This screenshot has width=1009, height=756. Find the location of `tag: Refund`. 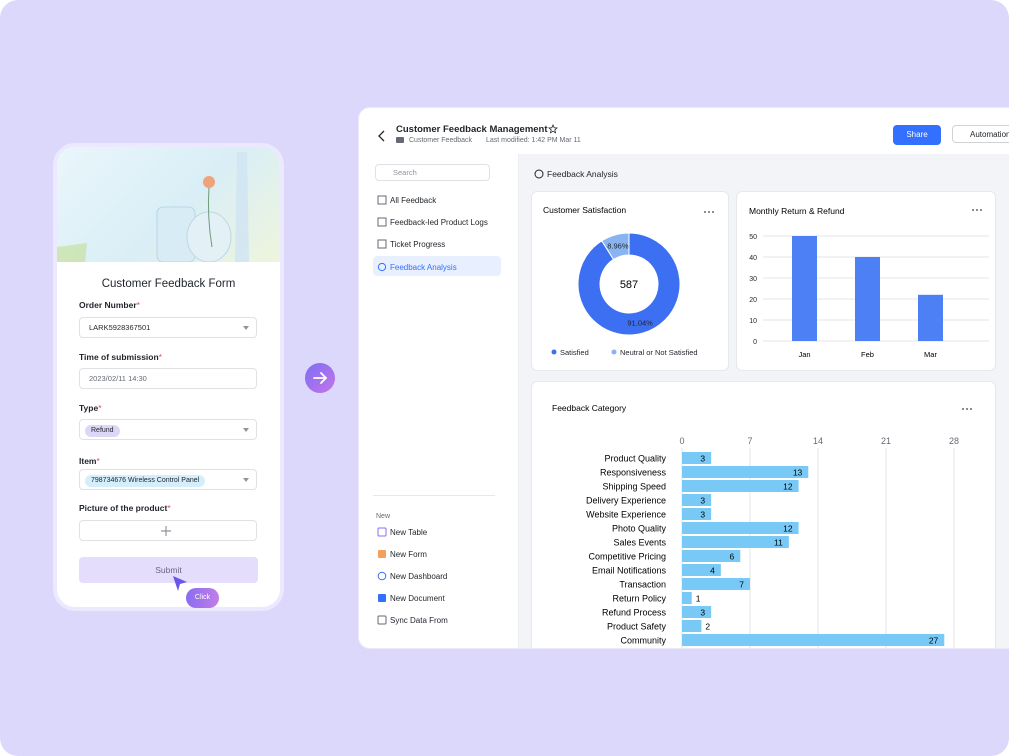

tag: Refund is located at coordinates (102, 431).